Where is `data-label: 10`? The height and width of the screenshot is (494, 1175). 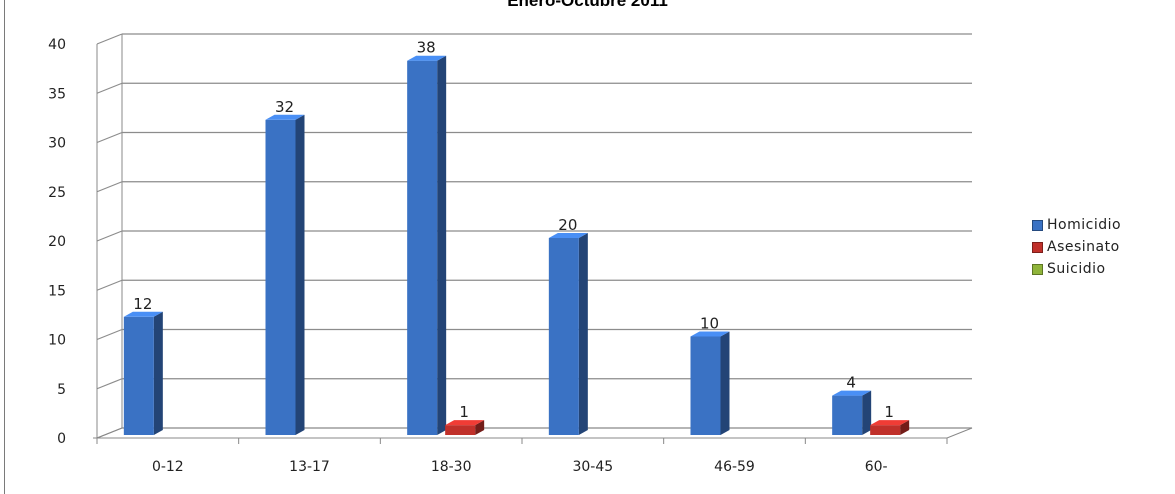 data-label: 10 is located at coordinates (709, 324).